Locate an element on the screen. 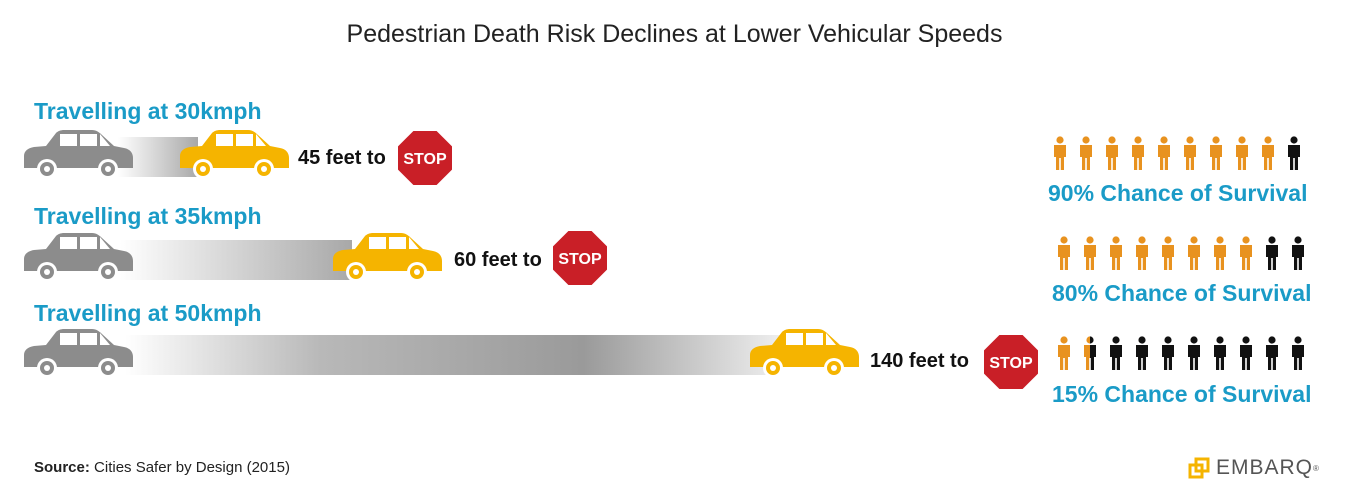  embarq-logo-text: EMBARQ is located at coordinates (1265, 467).